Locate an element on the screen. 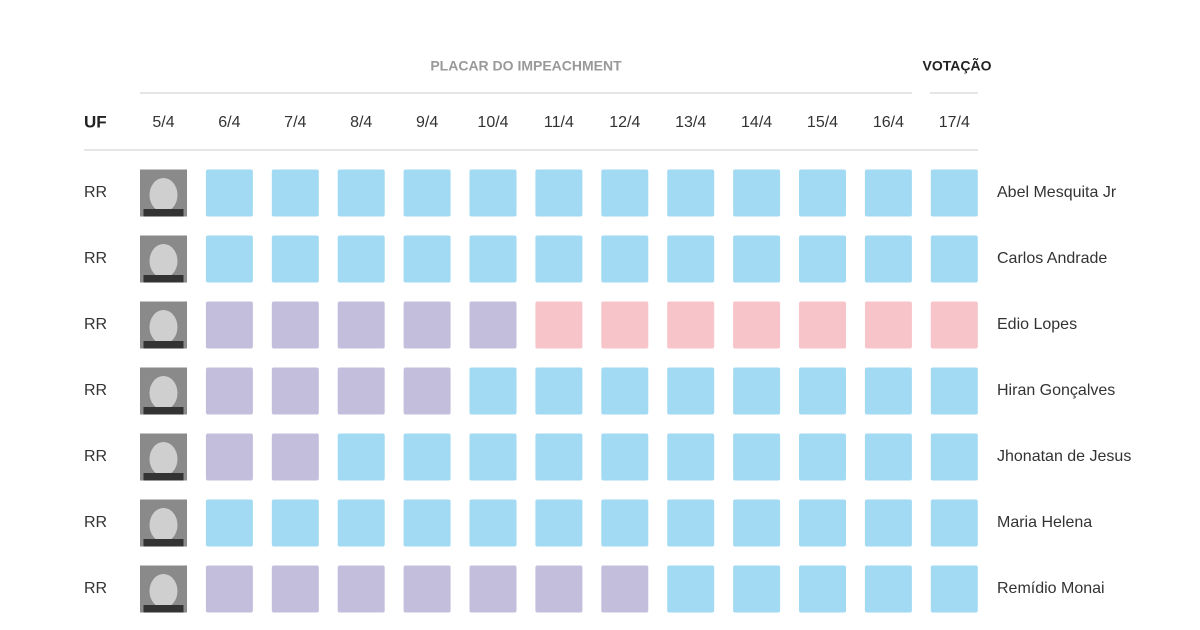 This screenshot has height=630, width=1200. deputy-name: Remídio Monai is located at coordinates (1051, 588).